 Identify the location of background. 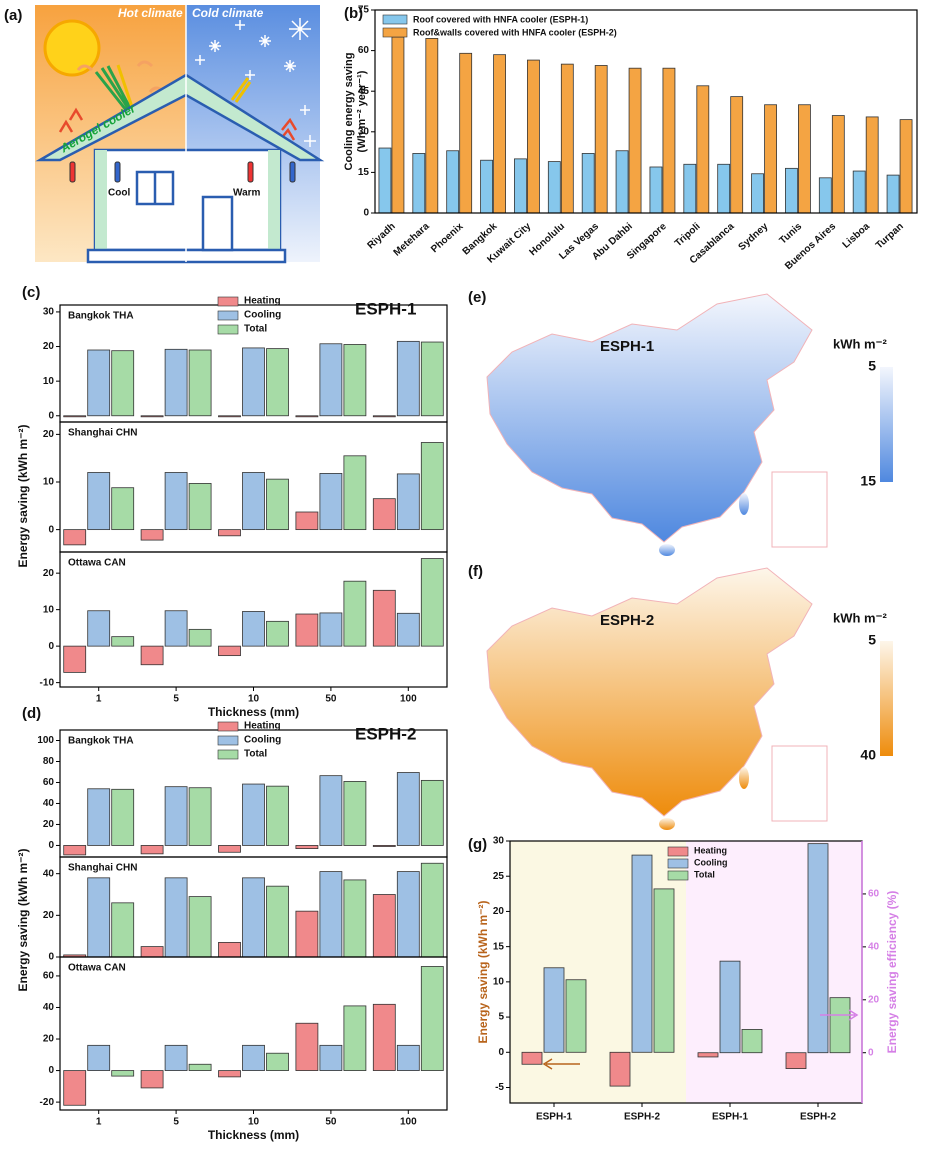
(774, 972).